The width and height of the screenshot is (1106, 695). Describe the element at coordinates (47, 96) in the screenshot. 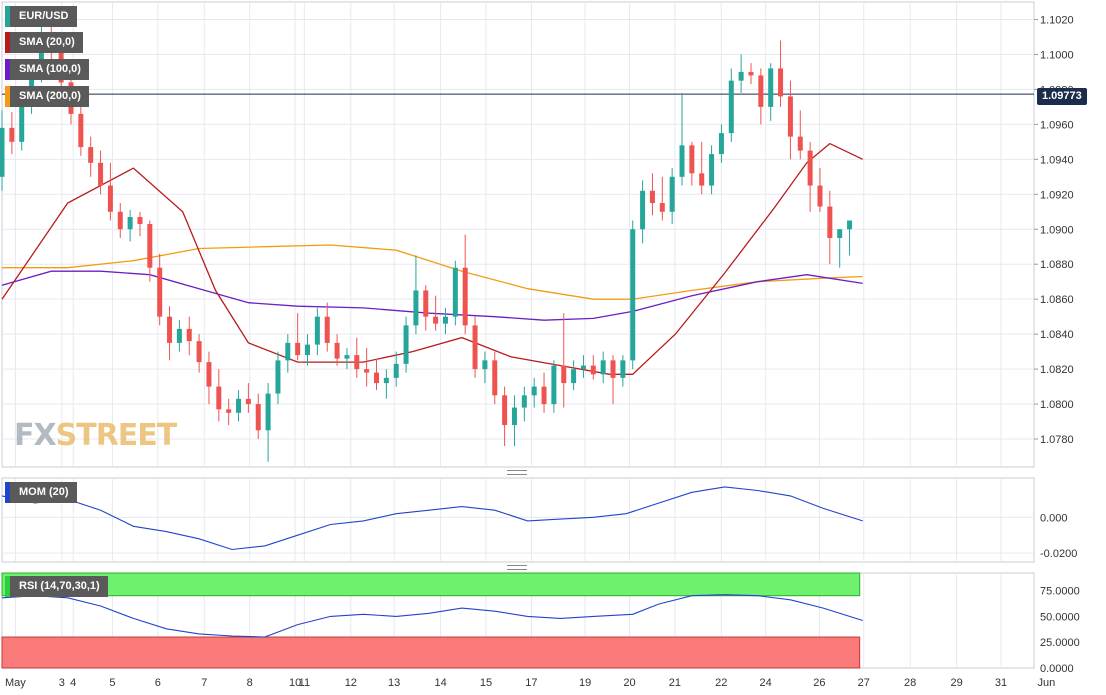

I see `legend-sma200: SMA (200,0)` at that location.